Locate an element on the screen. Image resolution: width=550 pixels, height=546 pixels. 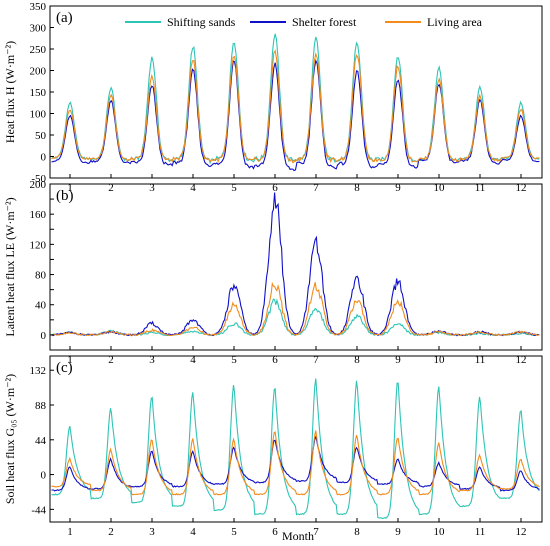
legend-item-sand: Shifting sands is located at coordinates (180, 22).